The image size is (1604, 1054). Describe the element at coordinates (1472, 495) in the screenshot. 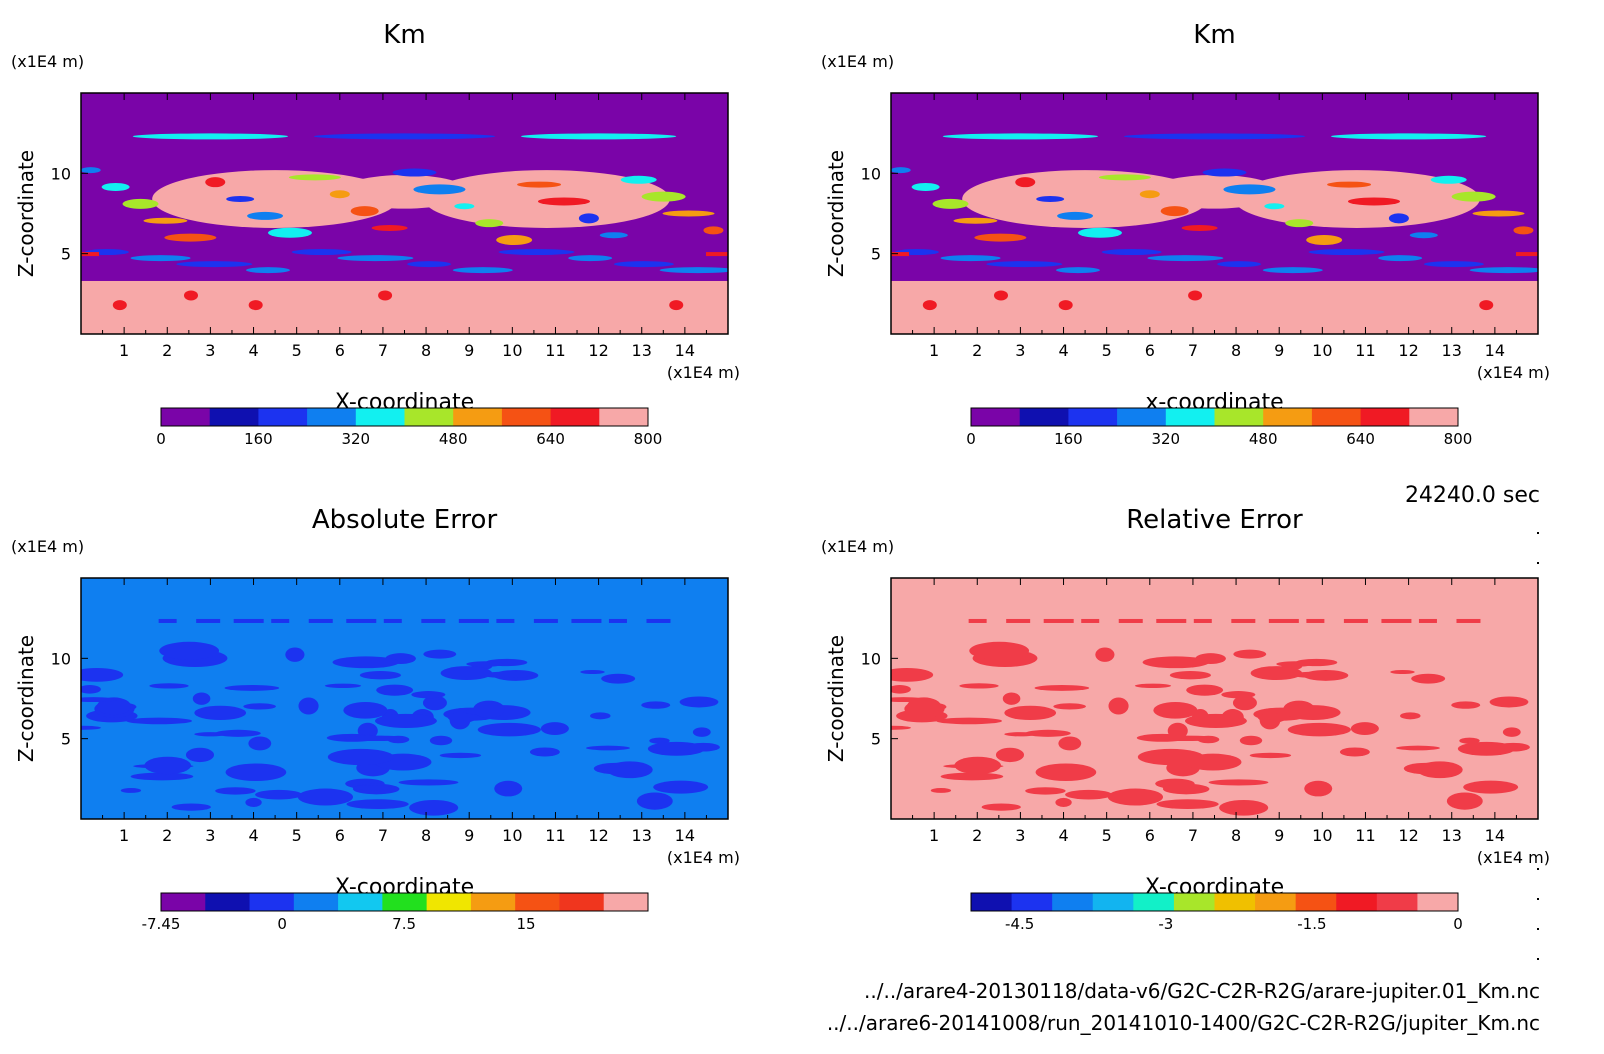

I see `time-label: 24240.0 sec` at that location.